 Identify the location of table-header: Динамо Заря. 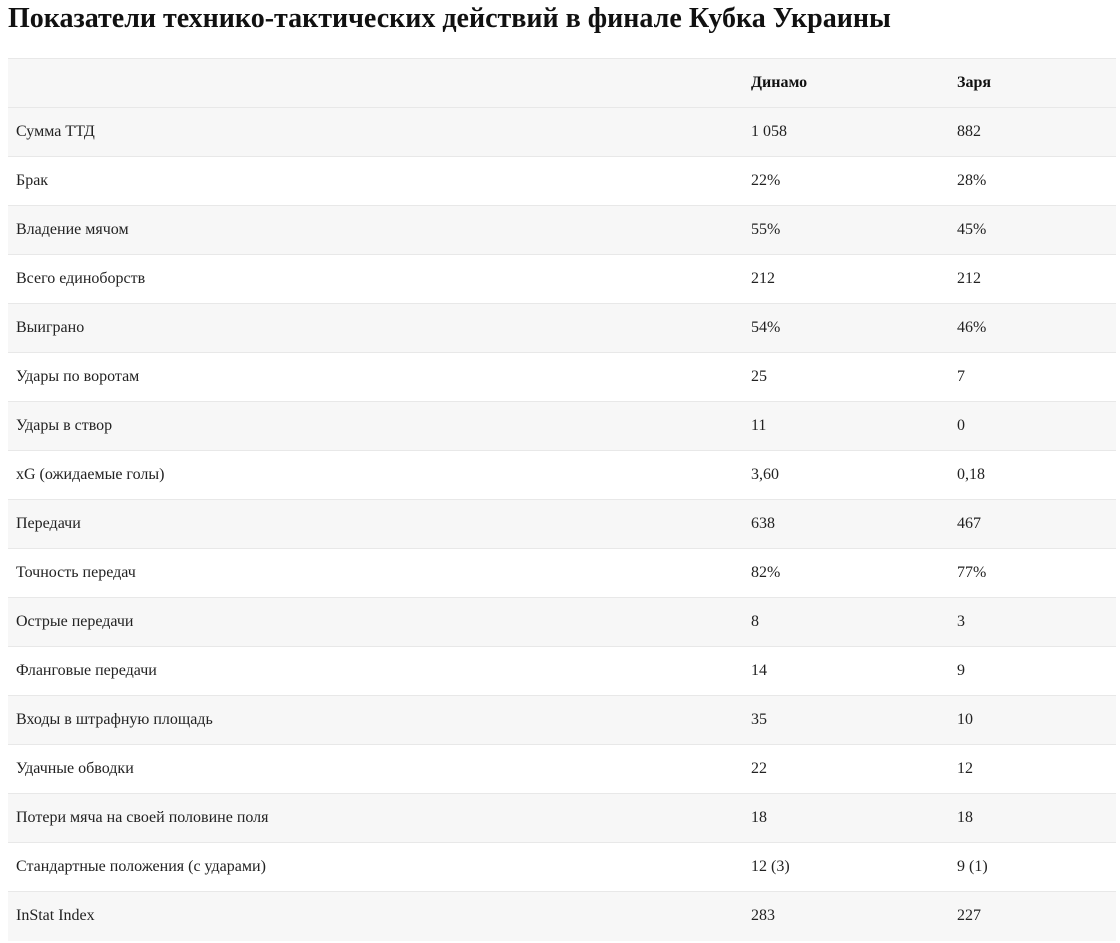
(562, 83).